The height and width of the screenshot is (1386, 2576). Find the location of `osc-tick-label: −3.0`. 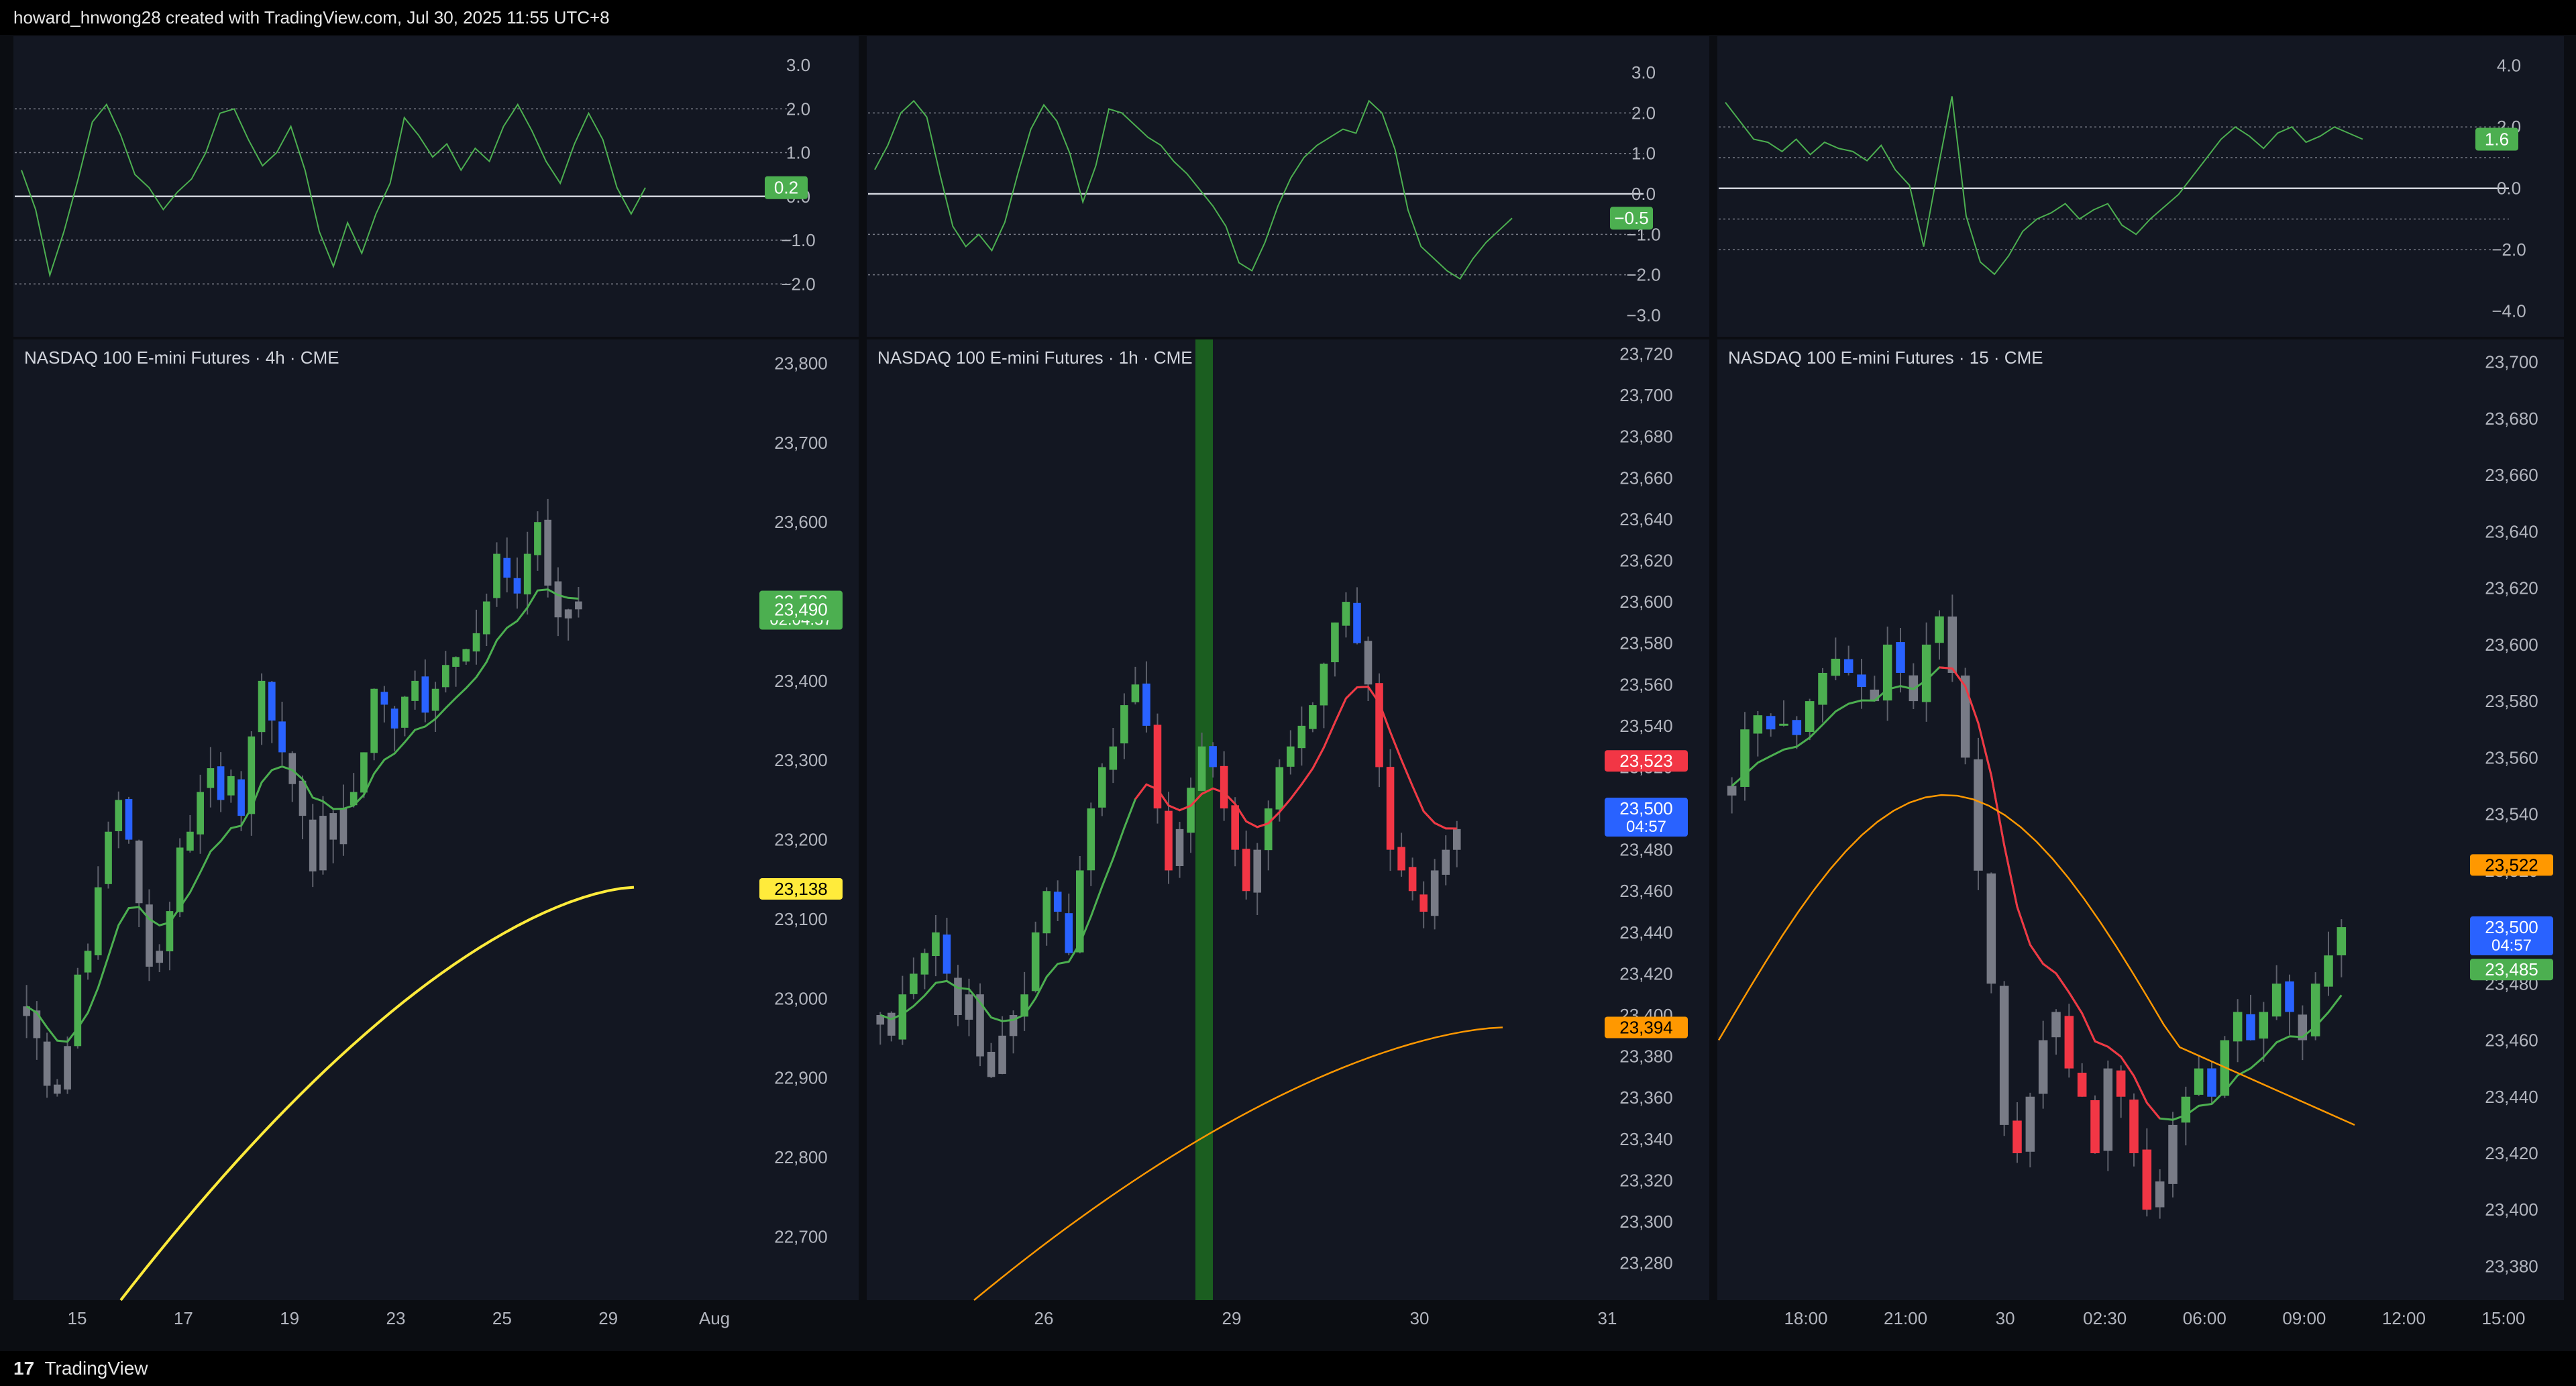

osc-tick-label: −3.0 is located at coordinates (1643, 315).